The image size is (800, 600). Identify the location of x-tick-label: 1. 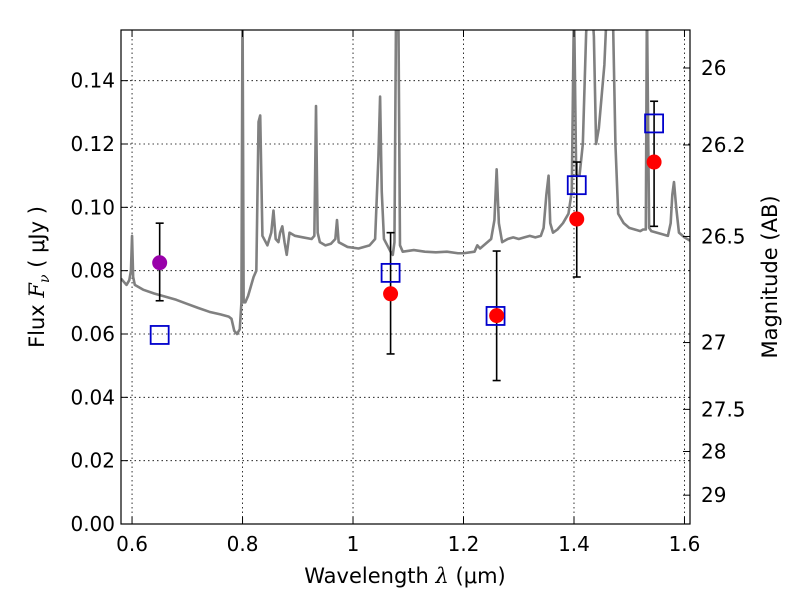
(353, 544).